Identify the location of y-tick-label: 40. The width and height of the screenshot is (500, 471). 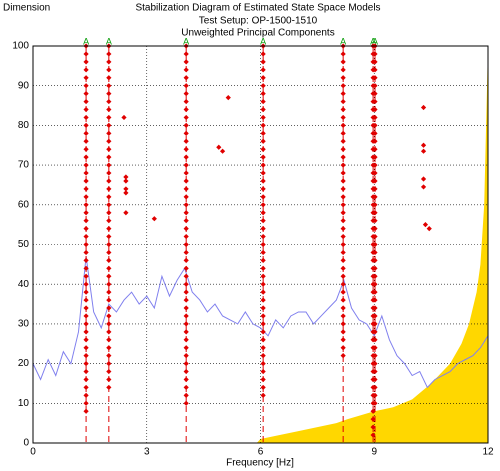
(24, 284).